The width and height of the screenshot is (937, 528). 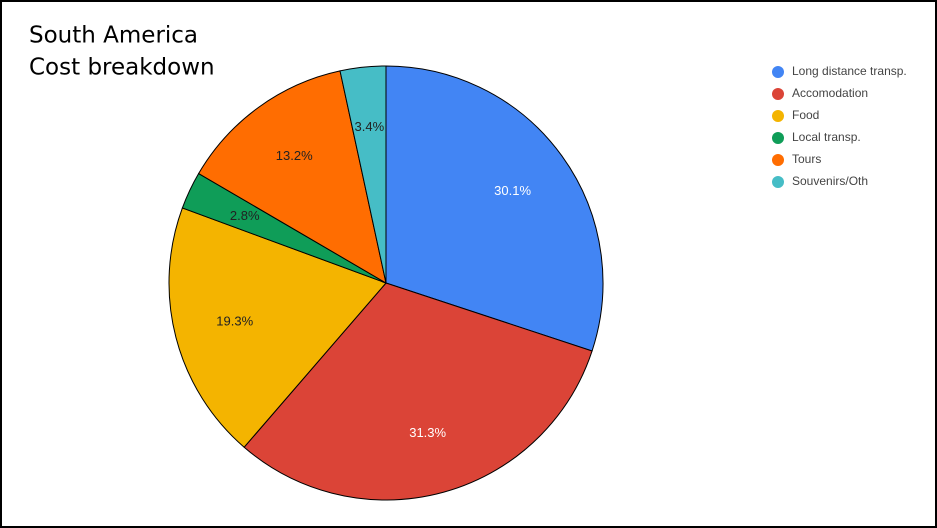 I want to click on slice-label: 2.8%, so click(x=245, y=215).